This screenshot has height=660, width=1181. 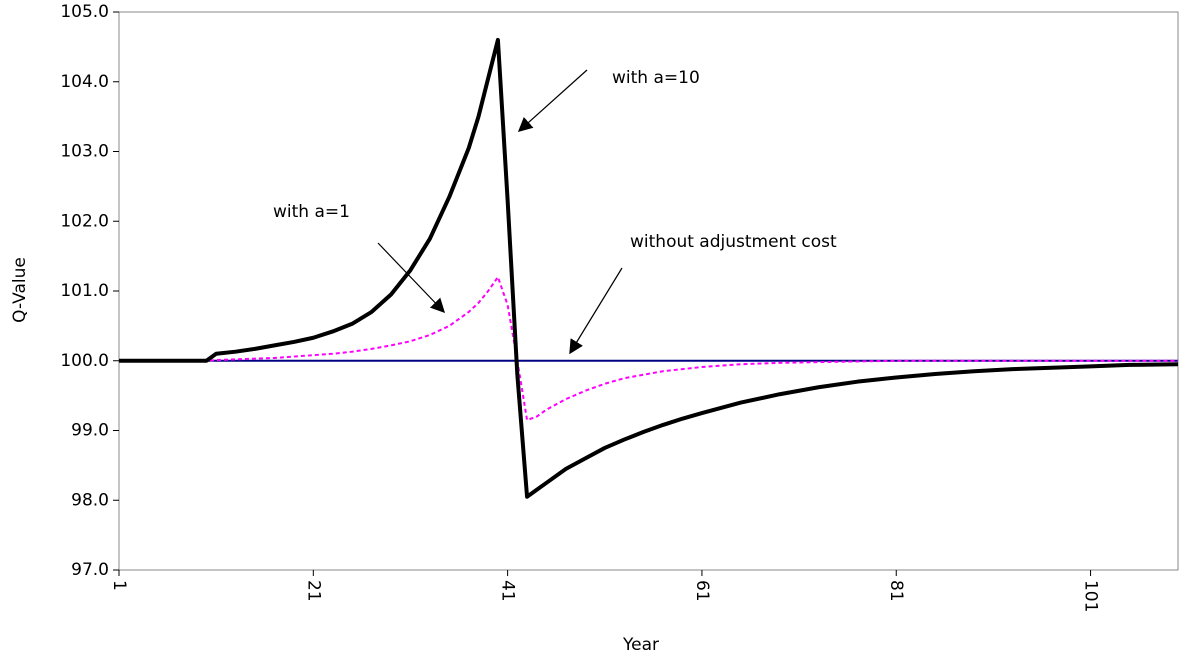 What do you see at coordinates (90, 570) in the screenshot?
I see `y-tick-label: 97.0` at bounding box center [90, 570].